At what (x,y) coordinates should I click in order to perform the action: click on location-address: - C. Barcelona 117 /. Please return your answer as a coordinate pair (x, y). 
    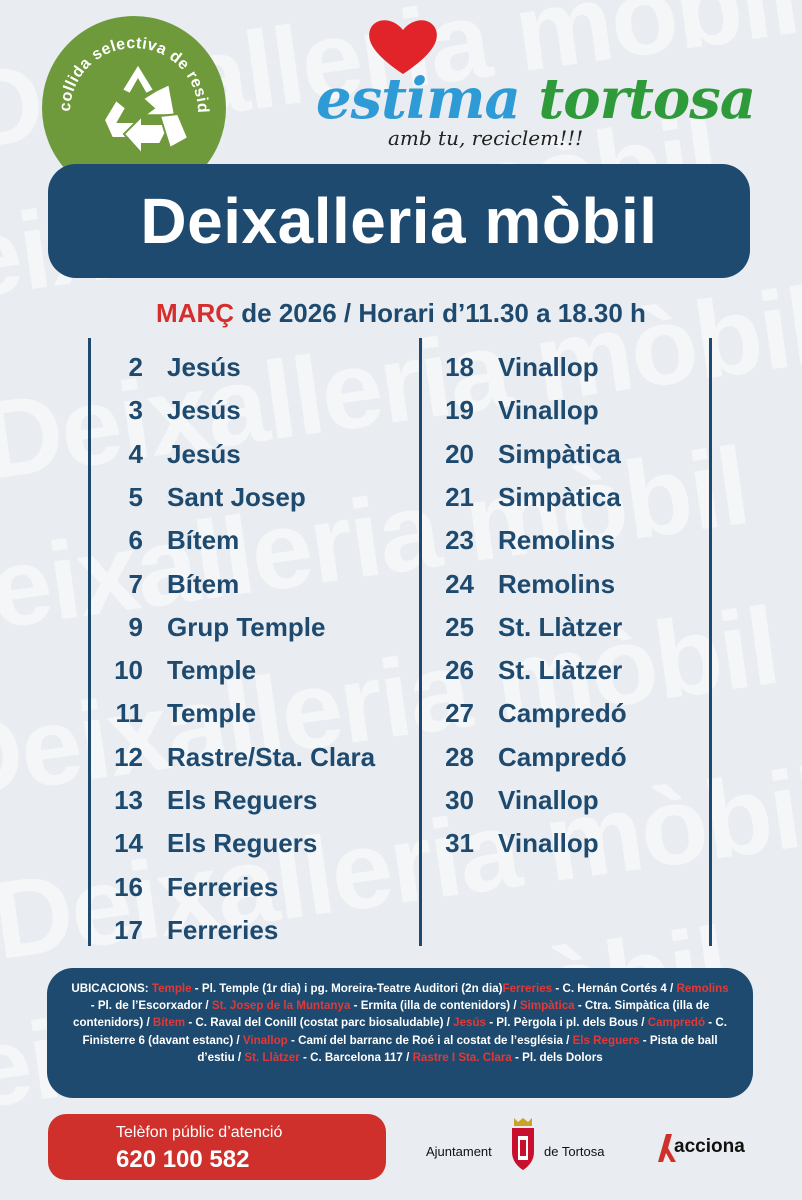
    Looking at the image, I should click on (356, 1057).